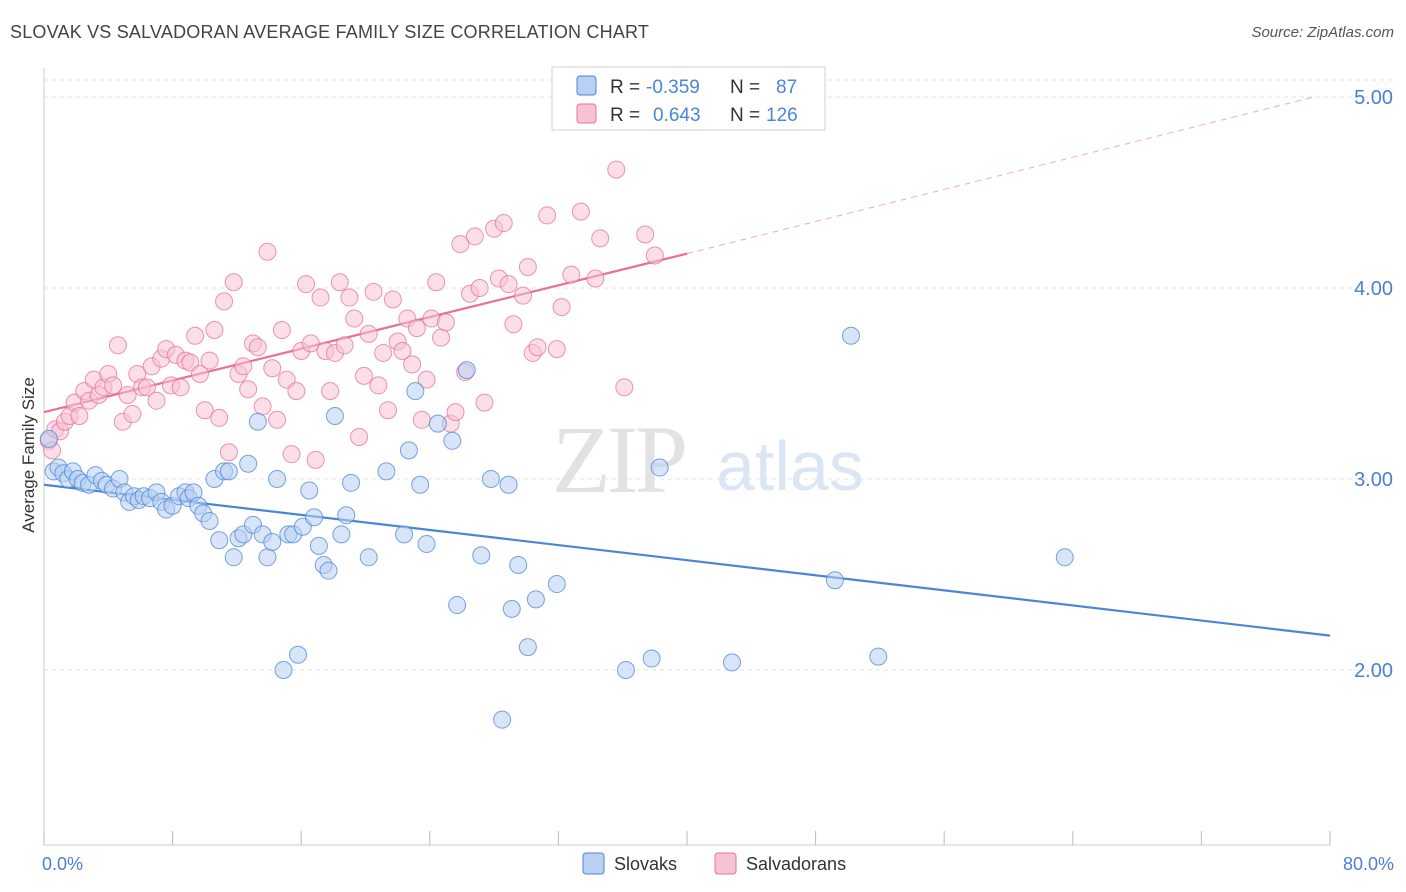 The image size is (1406, 892). I want to click on legend-bottom-slovak-swatch, so click(593, 863).